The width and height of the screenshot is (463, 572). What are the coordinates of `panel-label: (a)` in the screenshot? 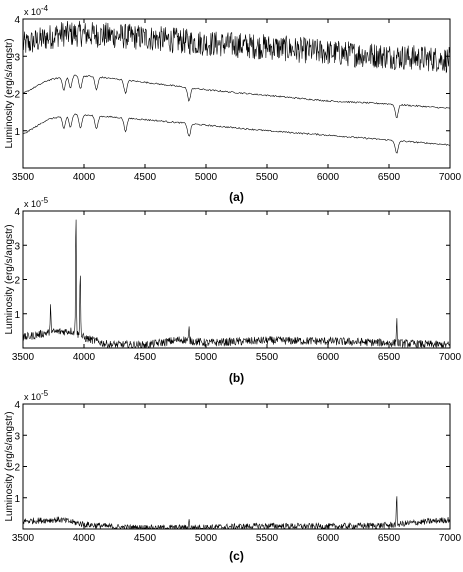 It's located at (236, 197).